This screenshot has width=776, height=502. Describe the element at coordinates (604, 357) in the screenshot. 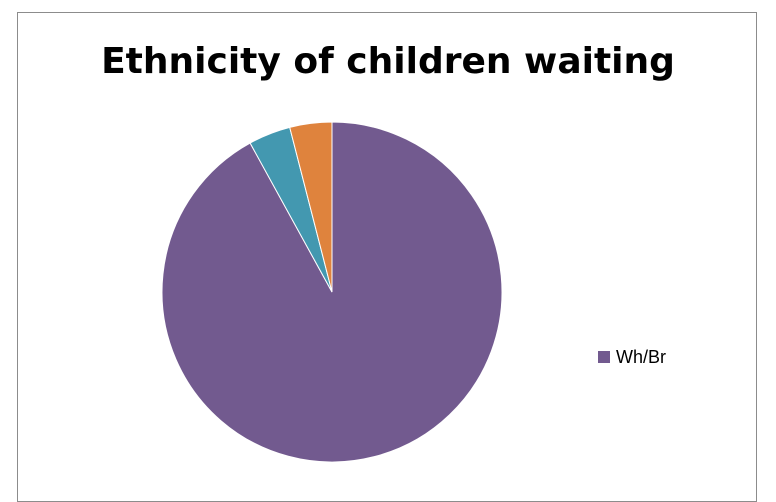

I see `legend-swatch` at that location.